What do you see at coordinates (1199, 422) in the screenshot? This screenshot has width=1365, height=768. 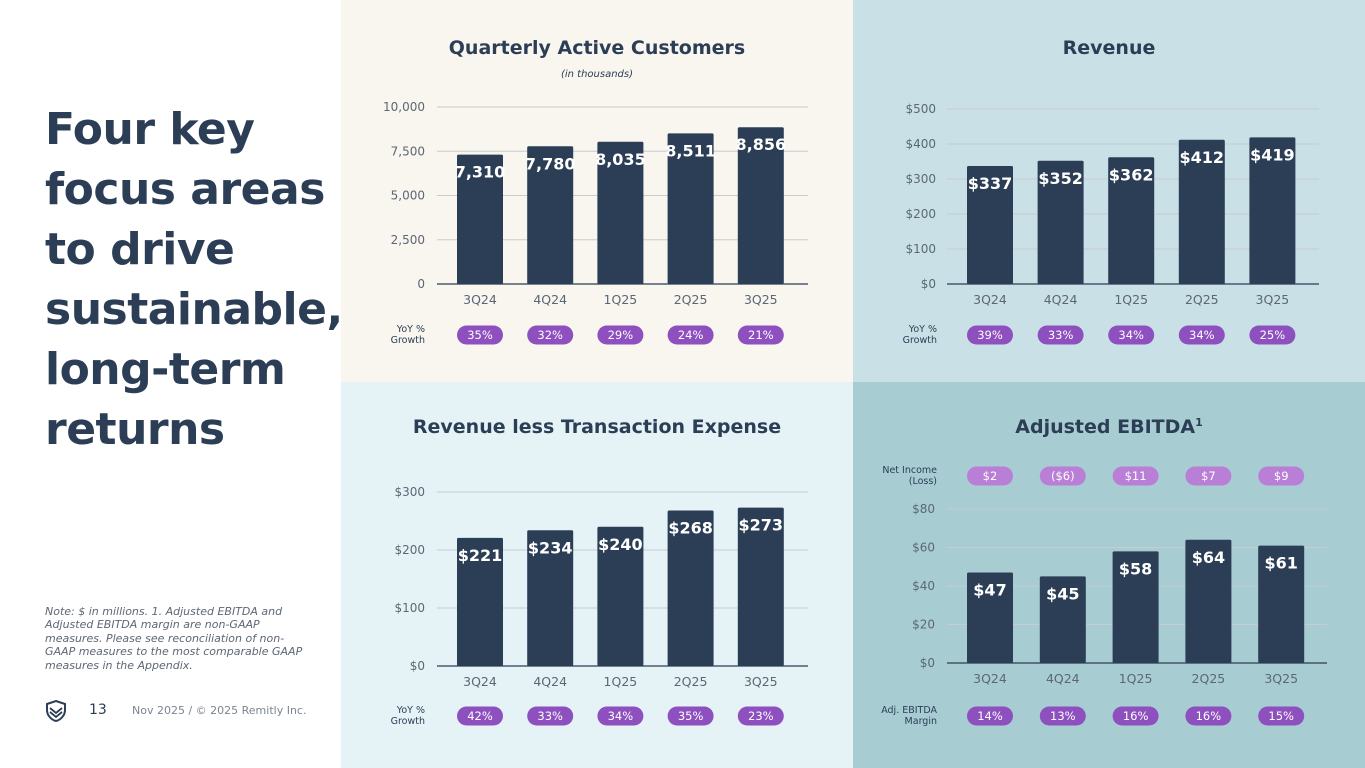 I see `chart-title-footnote-marker: 1` at bounding box center [1199, 422].